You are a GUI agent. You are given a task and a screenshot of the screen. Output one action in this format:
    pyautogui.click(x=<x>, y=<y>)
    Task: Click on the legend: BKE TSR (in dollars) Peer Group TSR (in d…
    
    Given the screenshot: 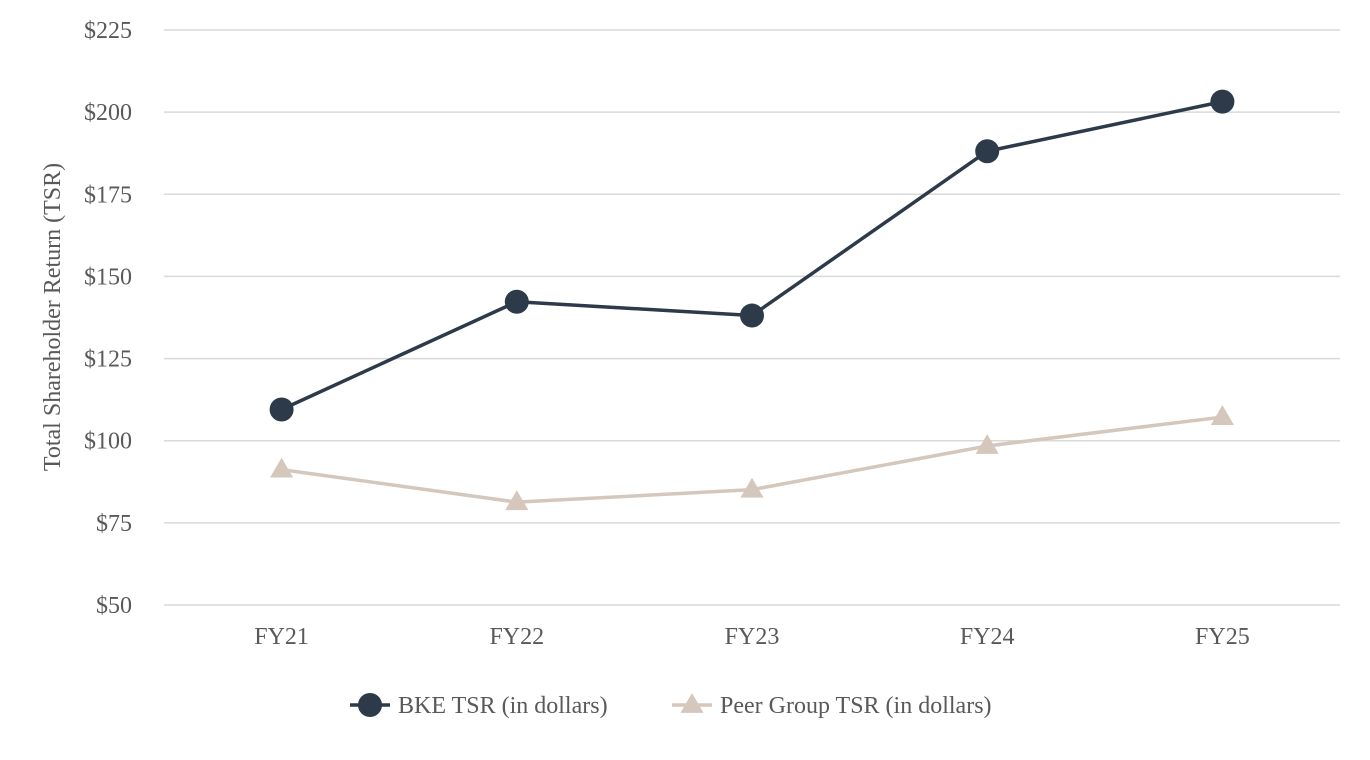 What is the action you would take?
    pyautogui.click(x=671, y=706)
    